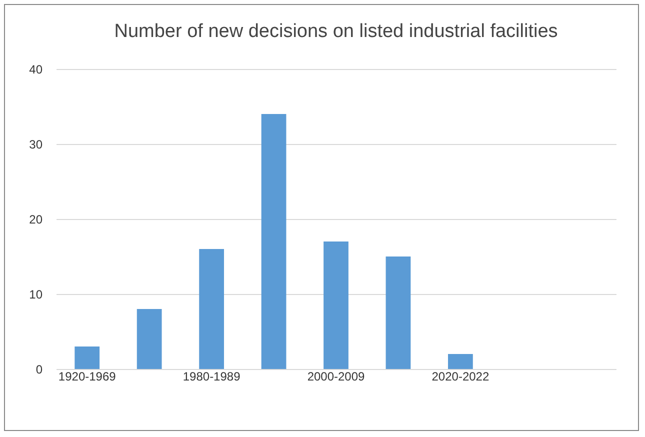  Describe the element at coordinates (336, 377) in the screenshot. I see `x-tick-label: 2000-2009` at that location.